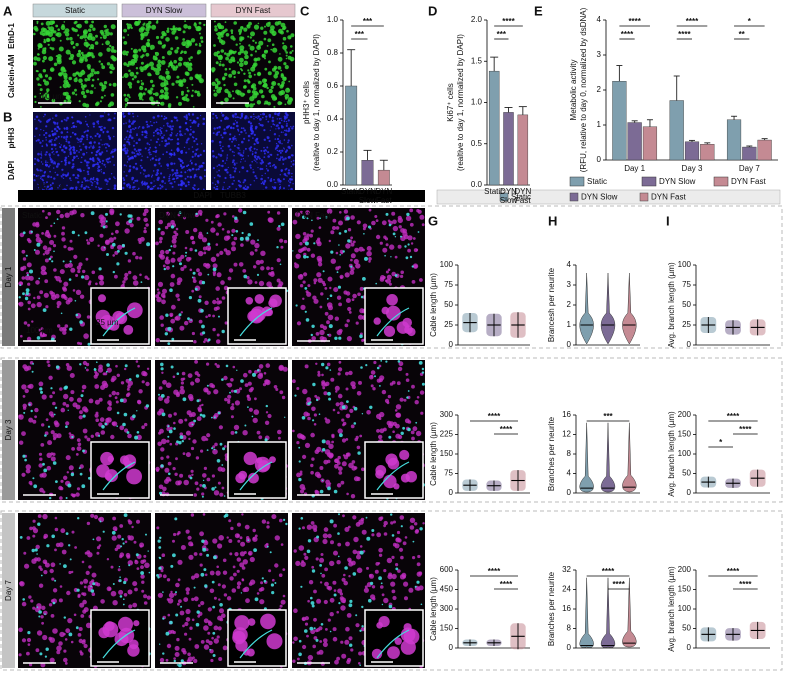  Describe the element at coordinates (256, 322) in the screenshot. I see `inset-neurite` at that location.